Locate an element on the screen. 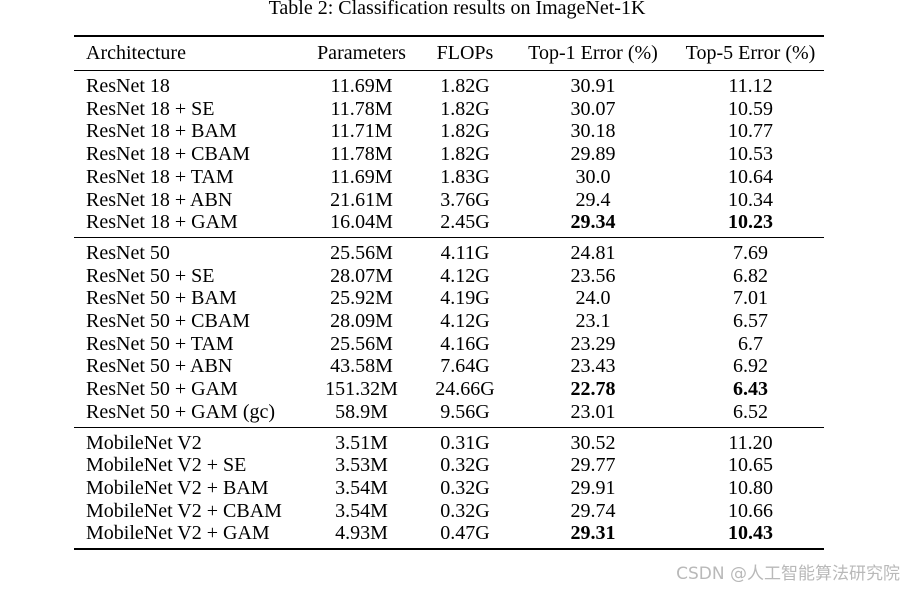  cell-parameters: 151.32M is located at coordinates (361, 389).